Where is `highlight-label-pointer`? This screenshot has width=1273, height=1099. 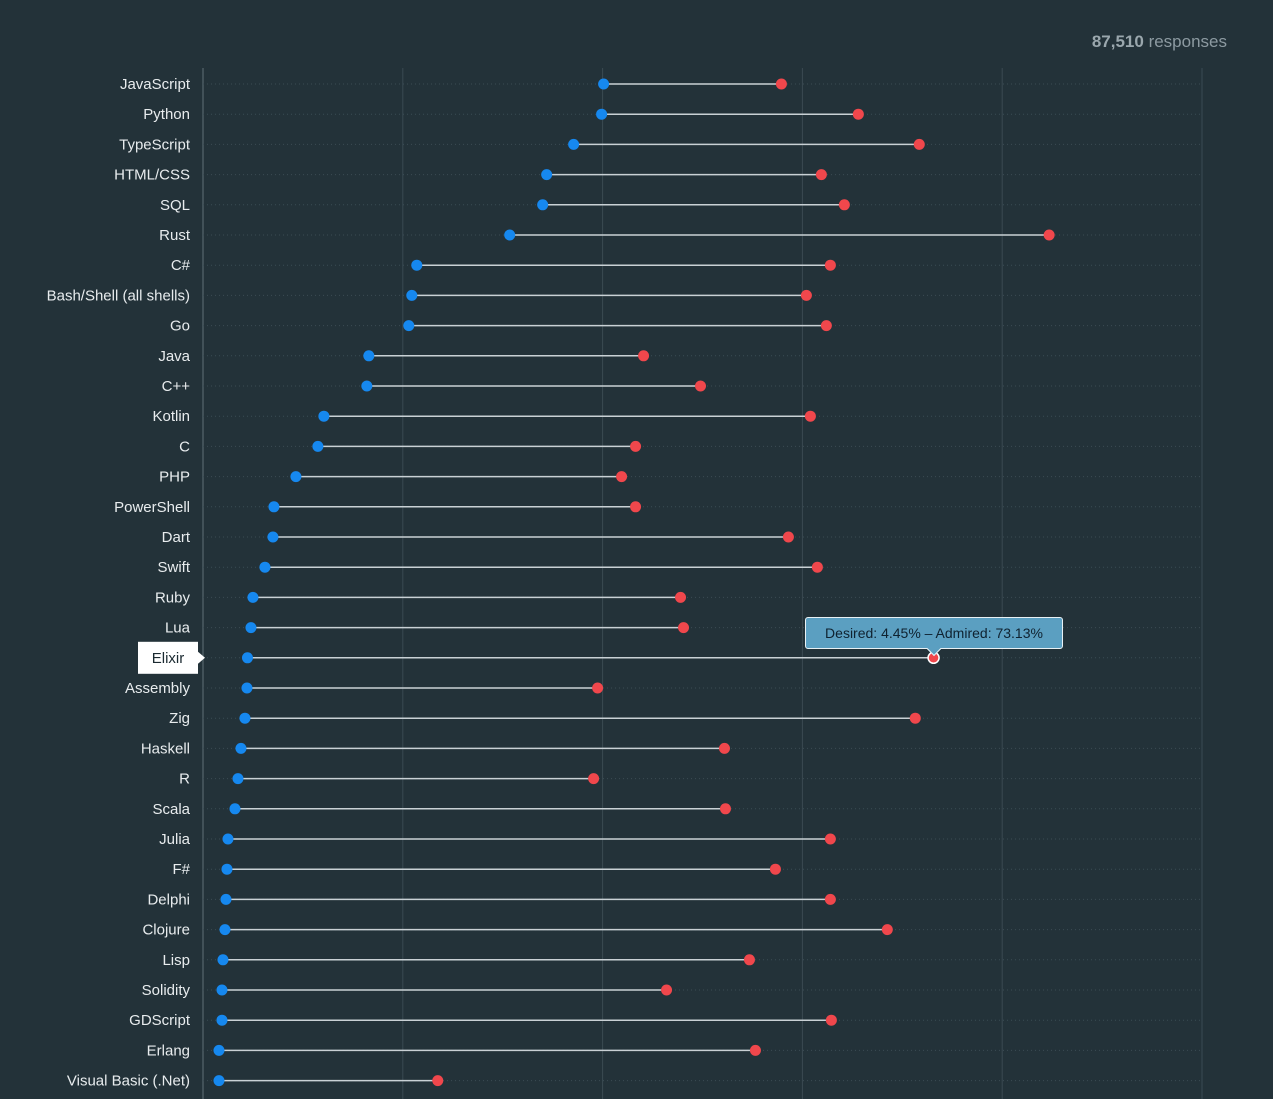 highlight-label-pointer is located at coordinates (201, 657).